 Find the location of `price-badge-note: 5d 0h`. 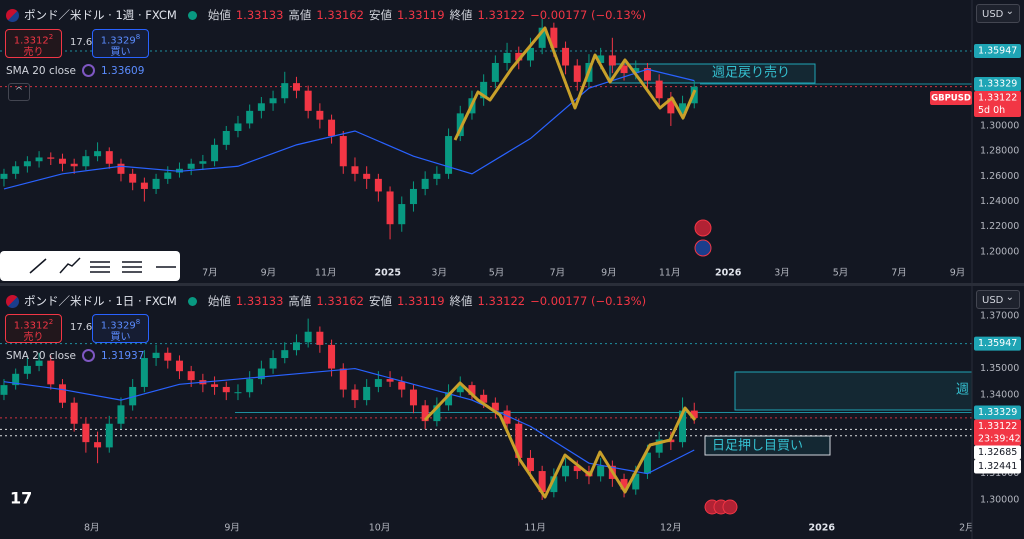

price-badge-note: 5d 0h is located at coordinates (991, 110).